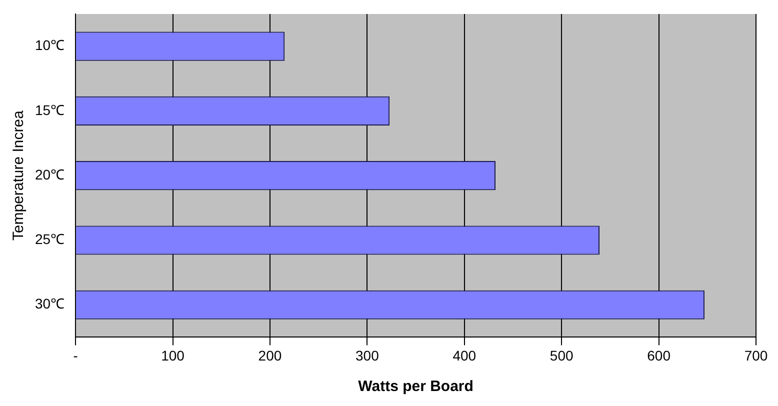  What do you see at coordinates (75, 355) in the screenshot?
I see `x-tick-label: -` at bounding box center [75, 355].